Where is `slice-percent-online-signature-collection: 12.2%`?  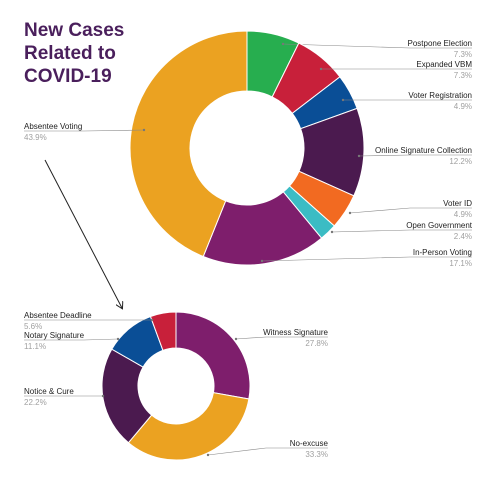 slice-percent-online-signature-collection: 12.2% is located at coordinates (460, 161).